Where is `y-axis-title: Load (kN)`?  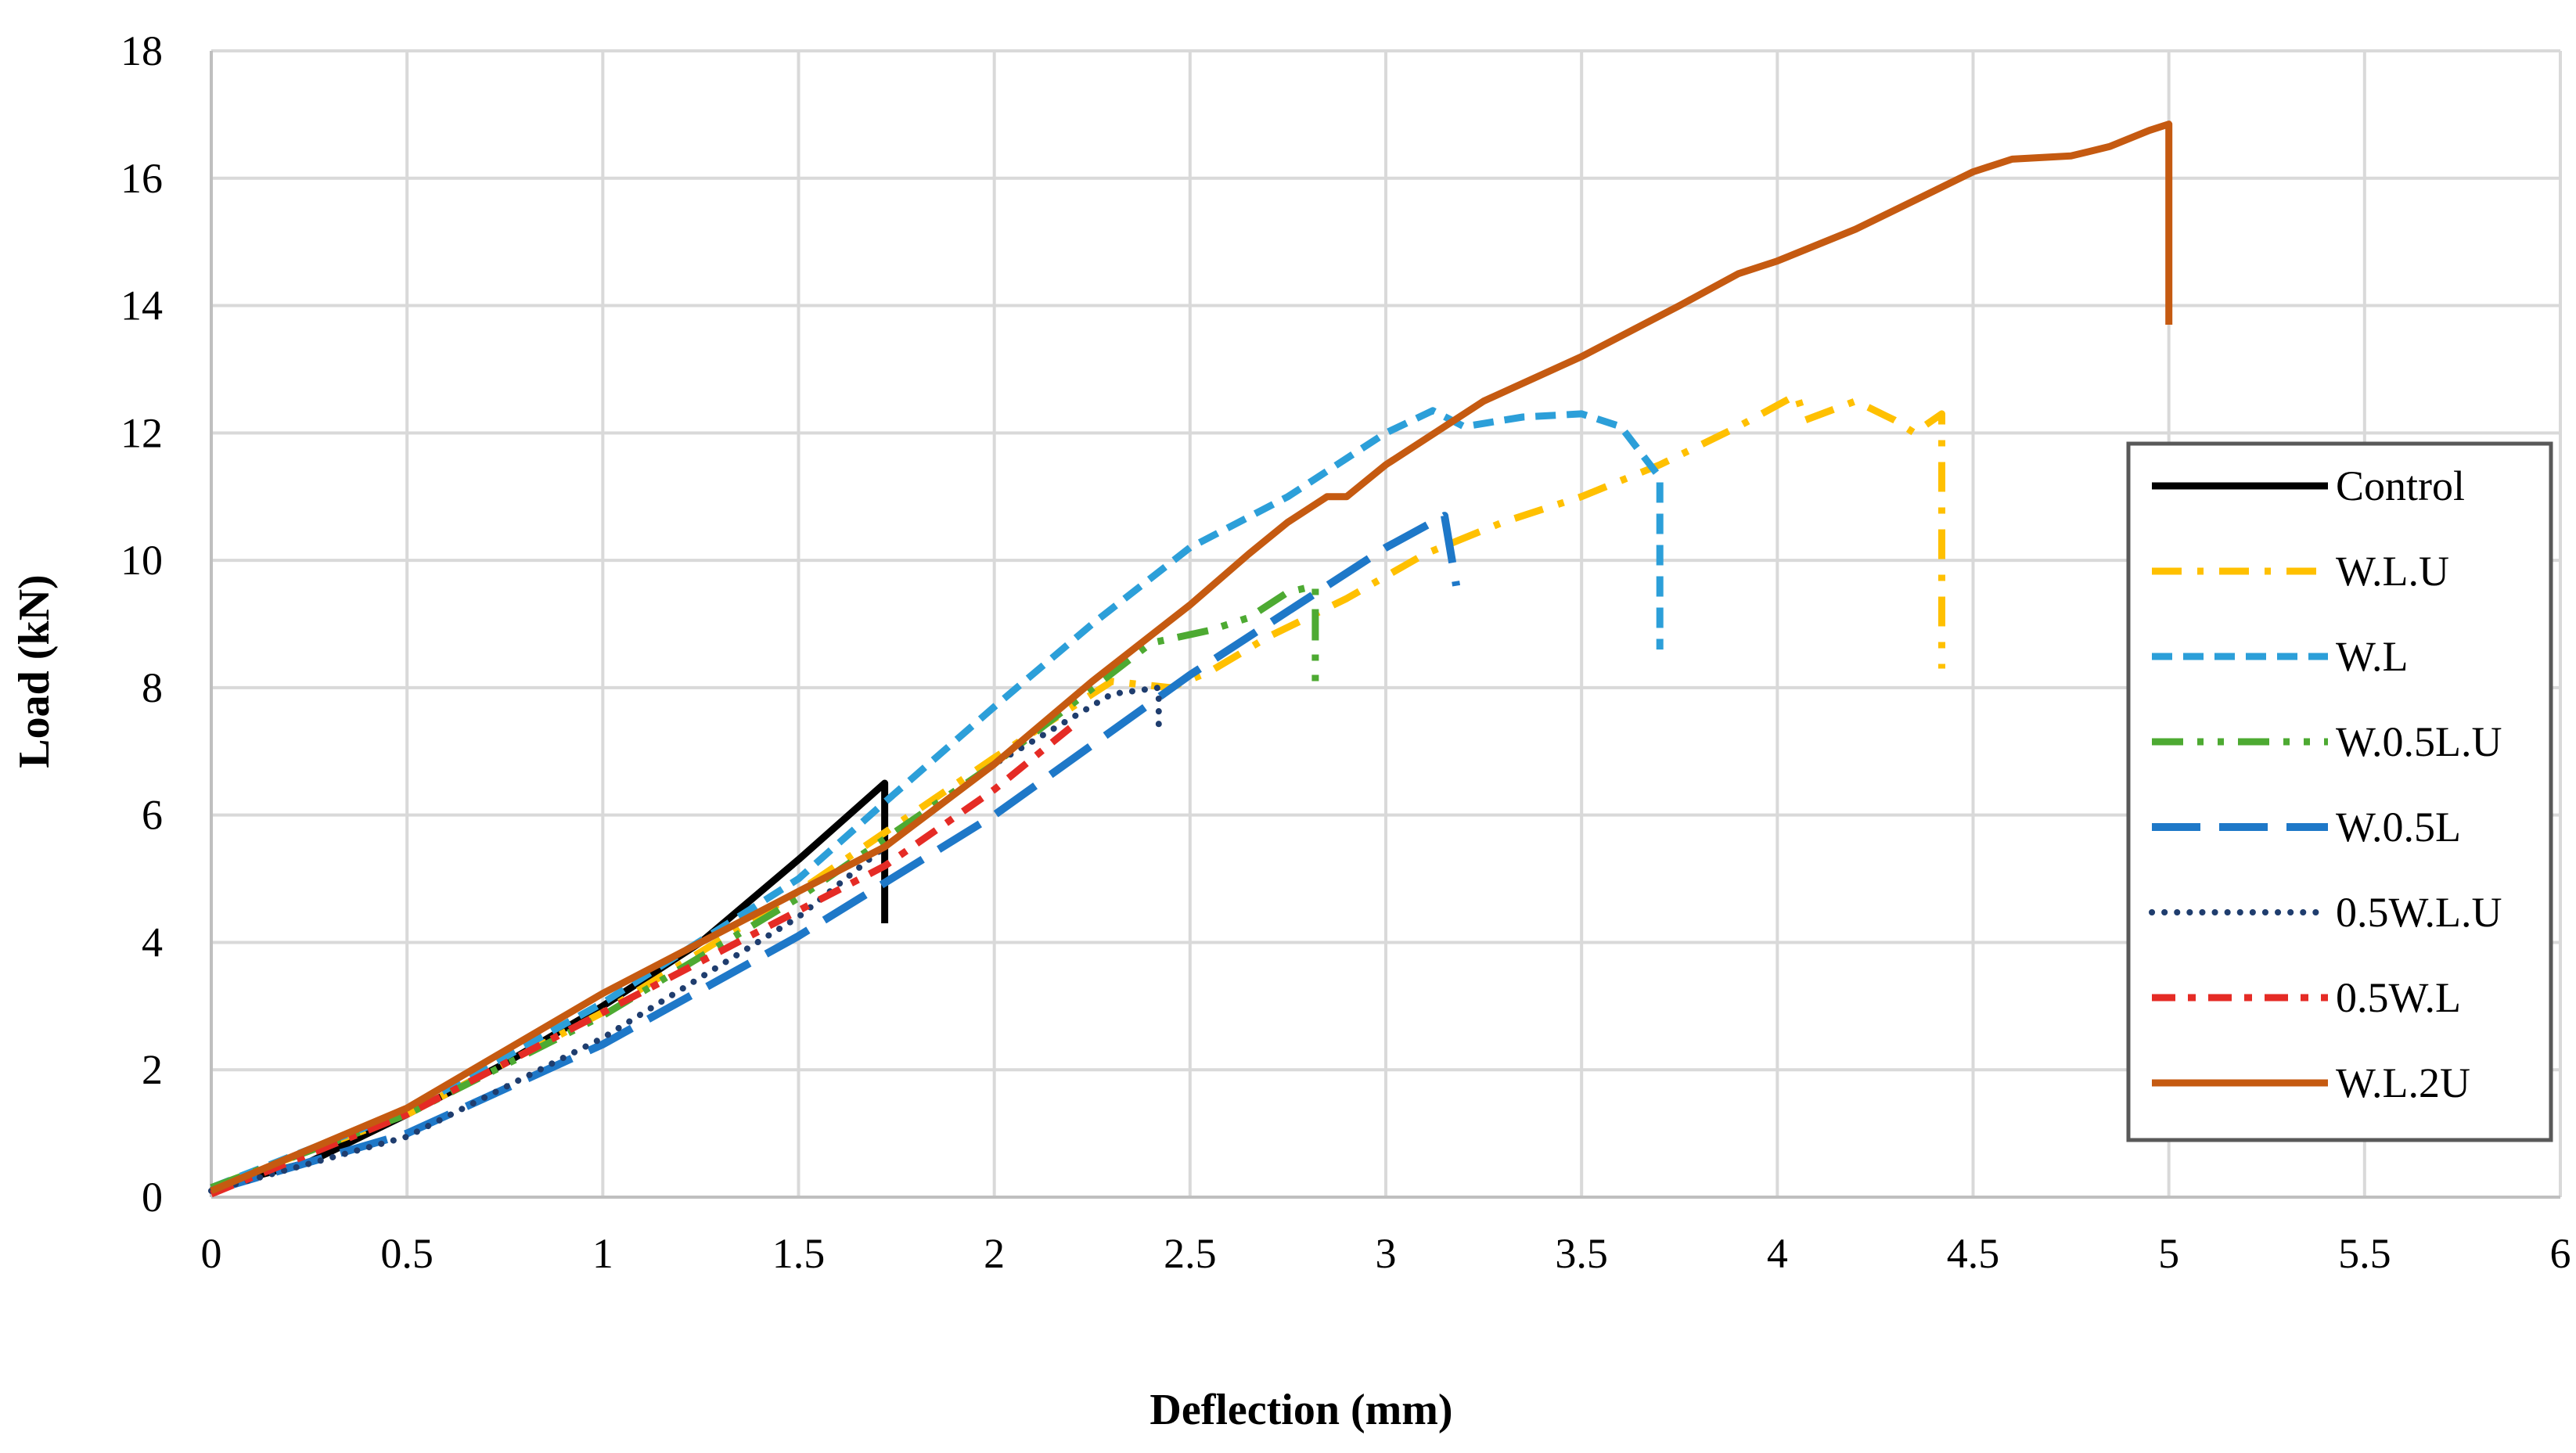 y-axis-title: Load (kN) is located at coordinates (34, 671).